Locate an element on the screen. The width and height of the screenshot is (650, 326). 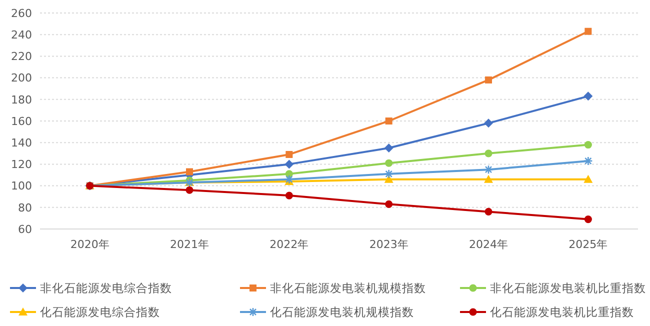
y-tick-label: 160 is located at coordinates (21, 121).